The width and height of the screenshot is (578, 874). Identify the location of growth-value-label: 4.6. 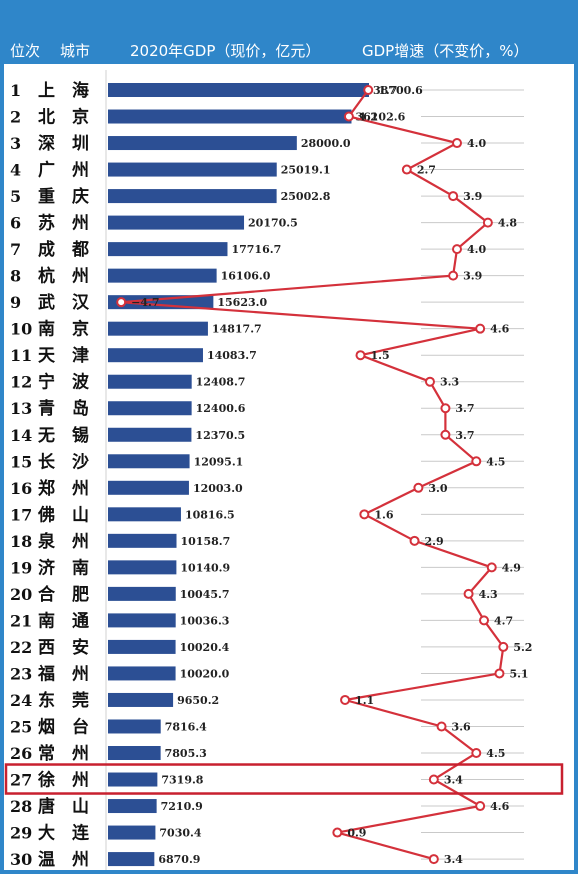
(499, 329).